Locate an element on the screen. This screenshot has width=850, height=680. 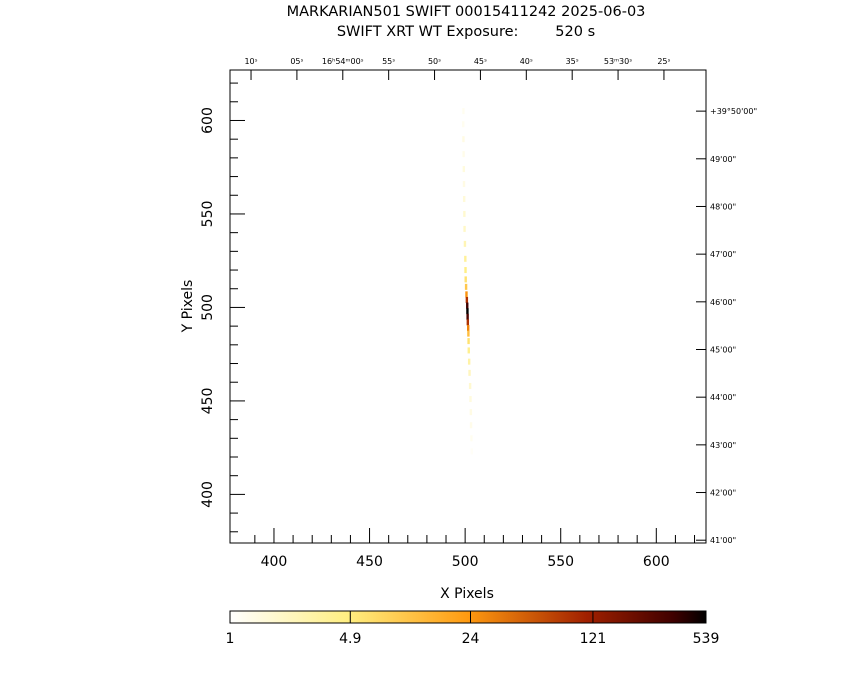
x-tick-label: 600 is located at coordinates (656, 562).